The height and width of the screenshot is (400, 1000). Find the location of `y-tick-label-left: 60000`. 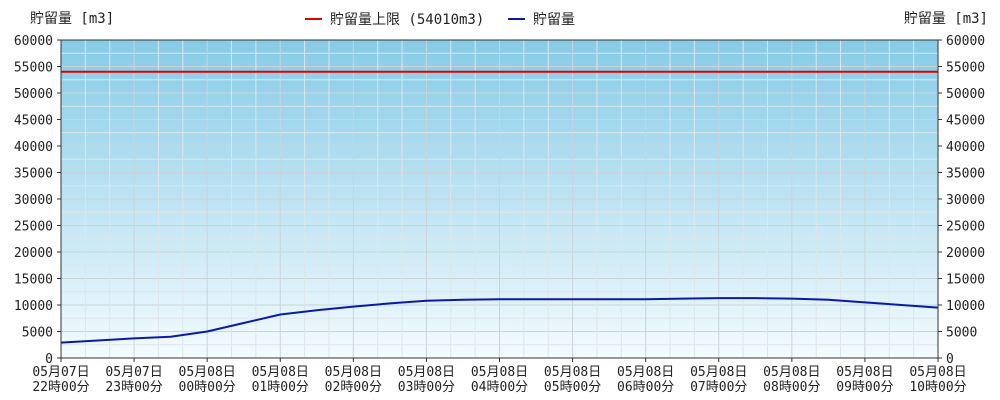

y-tick-label-left: 60000 is located at coordinates (33, 41).